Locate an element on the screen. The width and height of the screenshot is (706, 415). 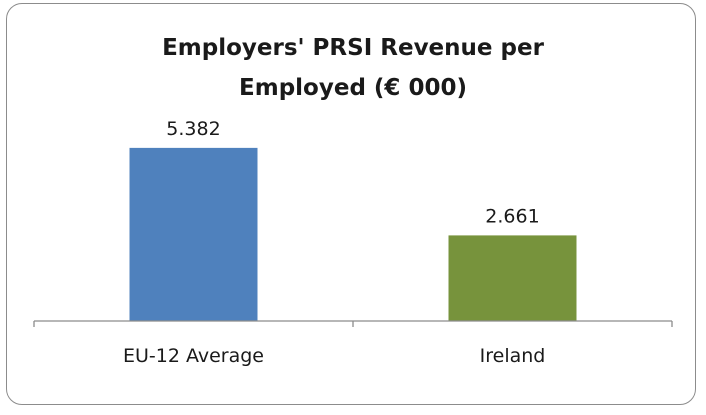
chart-title-line-2: Employed (€ 000) is located at coordinates (353, 88).